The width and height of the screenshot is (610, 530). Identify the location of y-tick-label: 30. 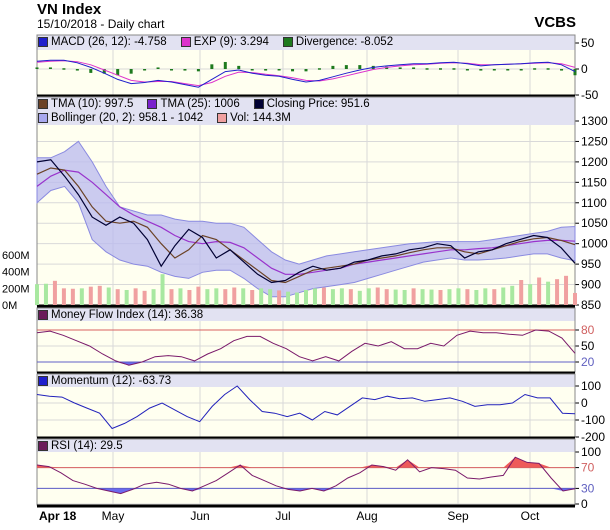
(588, 488).